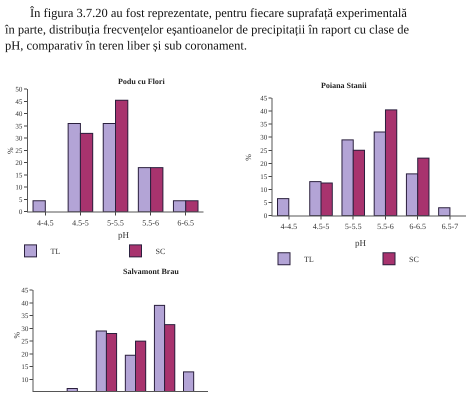 This screenshot has width=474, height=395. I want to click on chart-title: Podu cu Flori, so click(142, 81).